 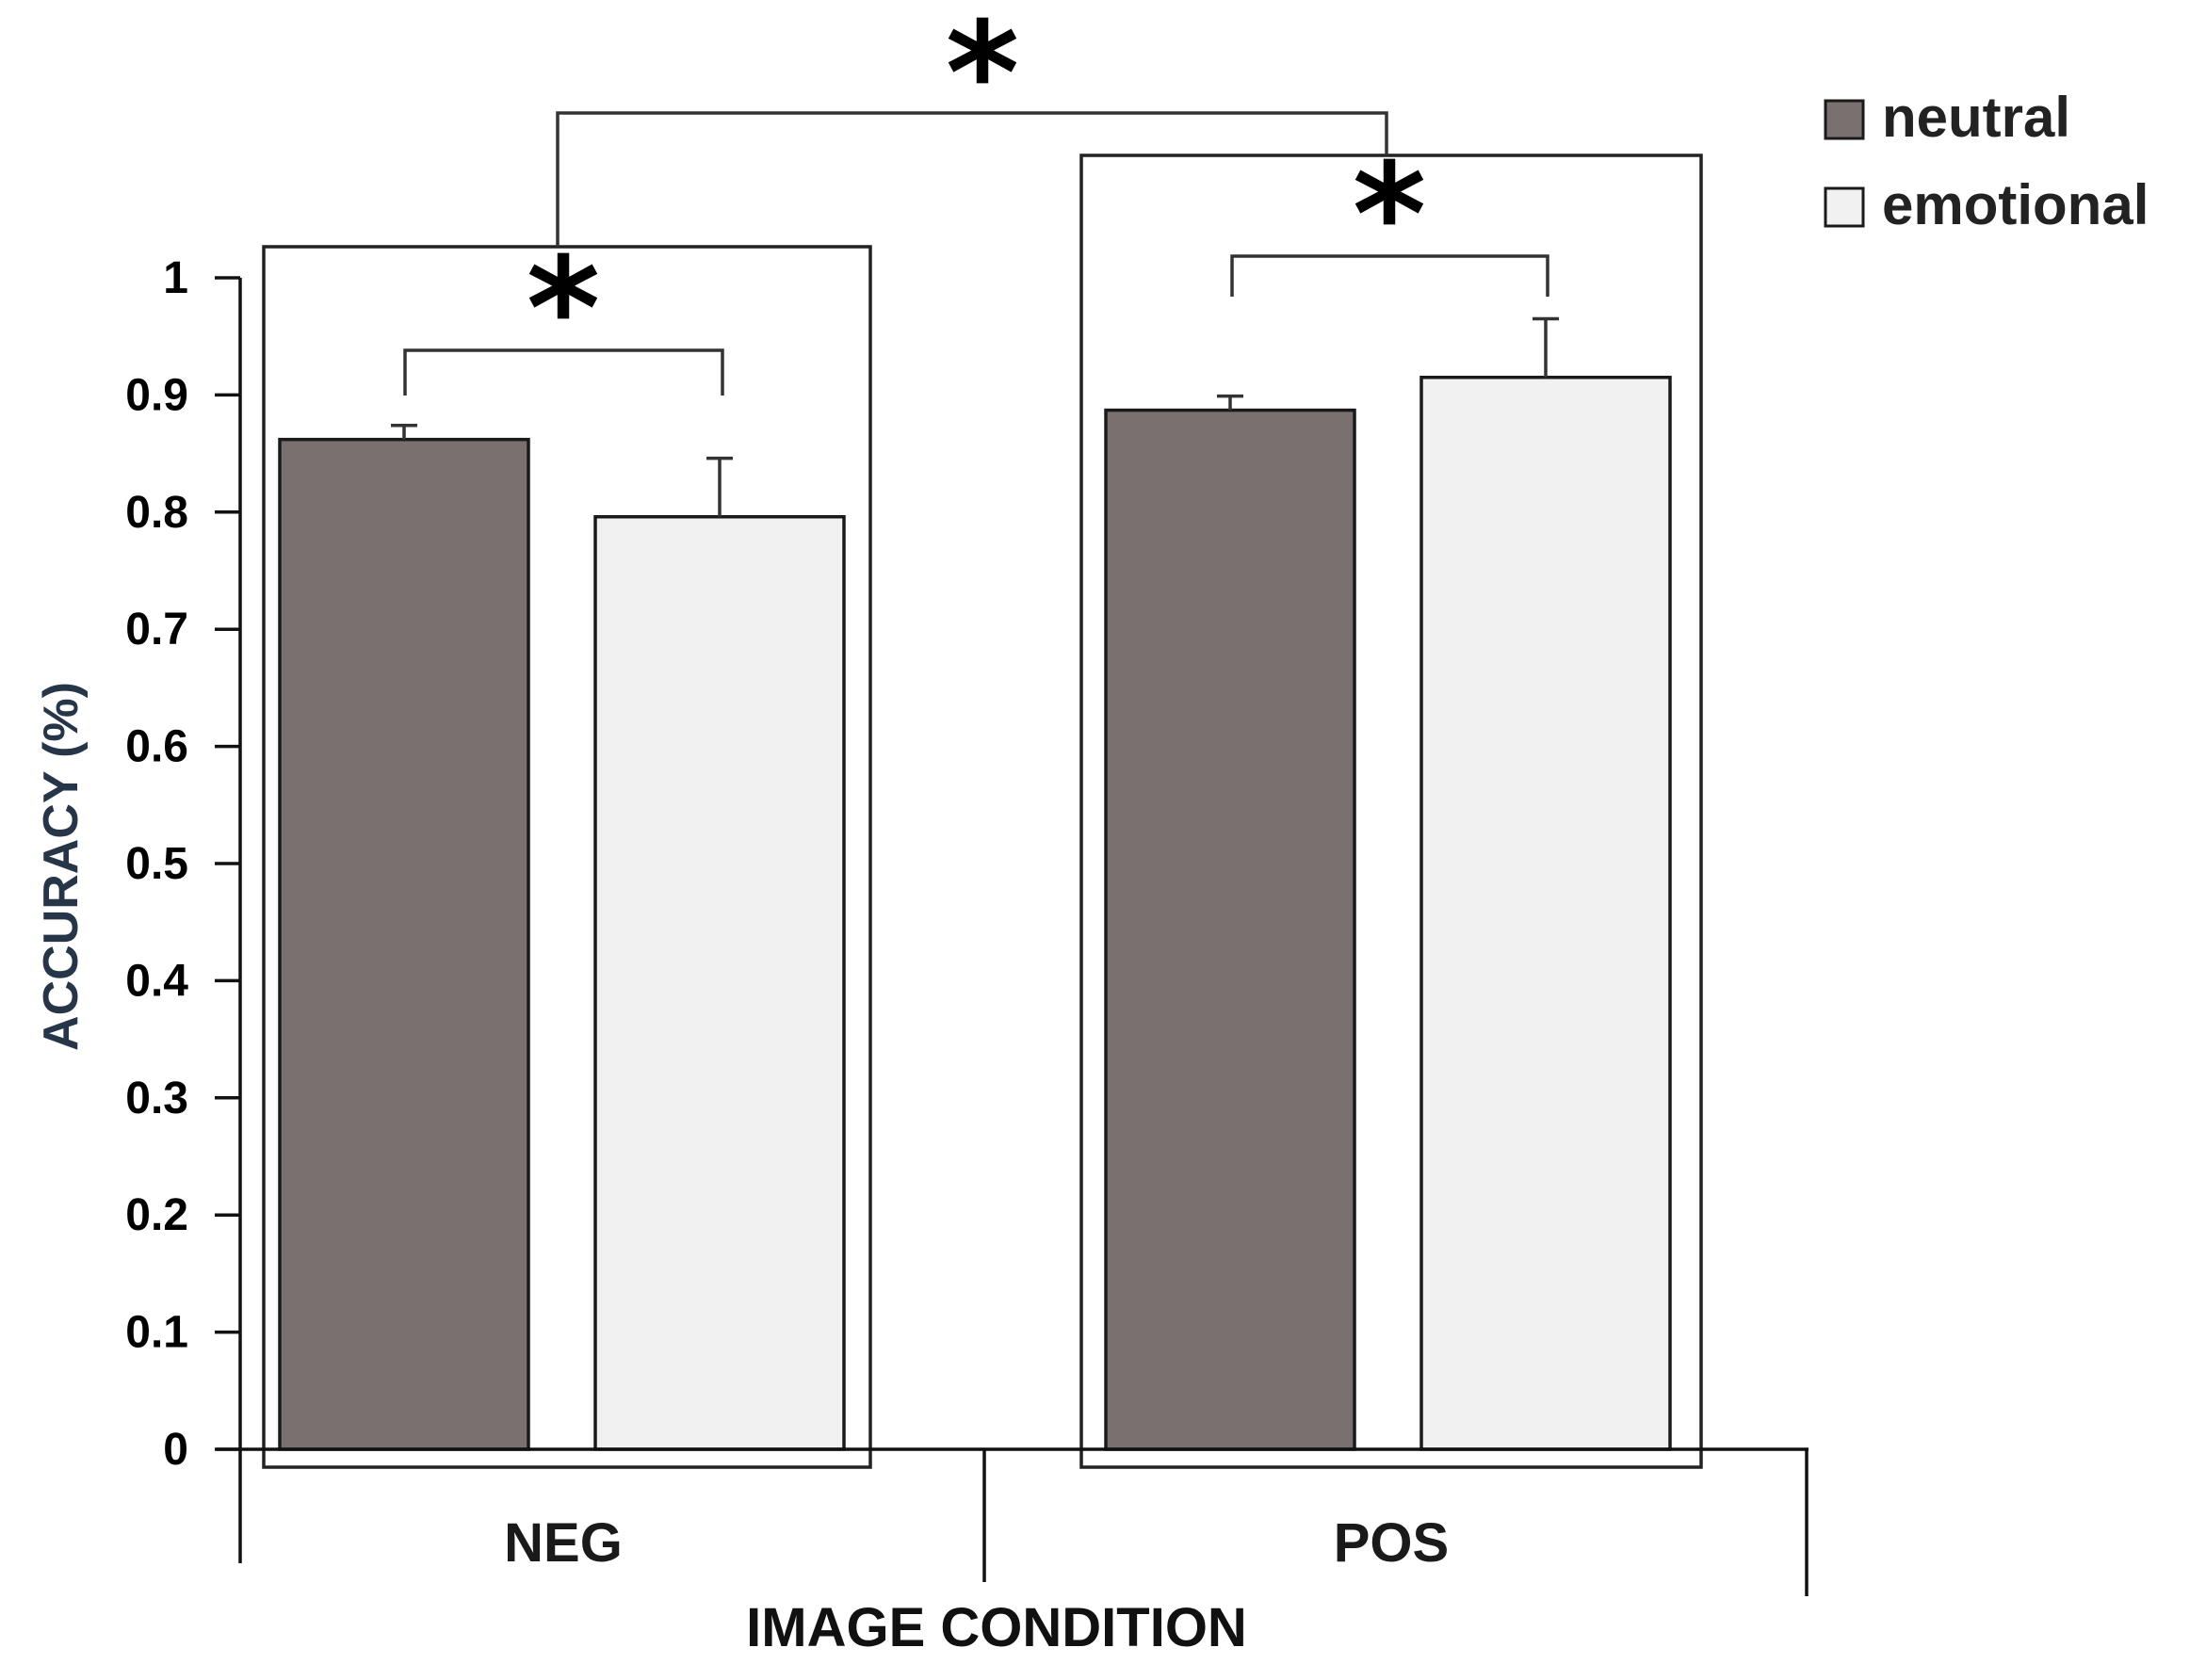 I want to click on y-tick-label: 0.2, so click(x=156, y=1215).